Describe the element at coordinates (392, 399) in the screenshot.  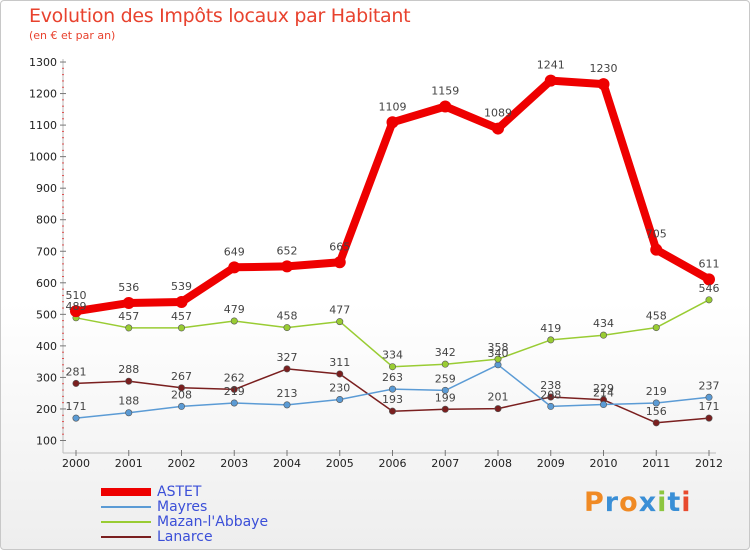
I see `data-label-lanarce: 193` at that location.